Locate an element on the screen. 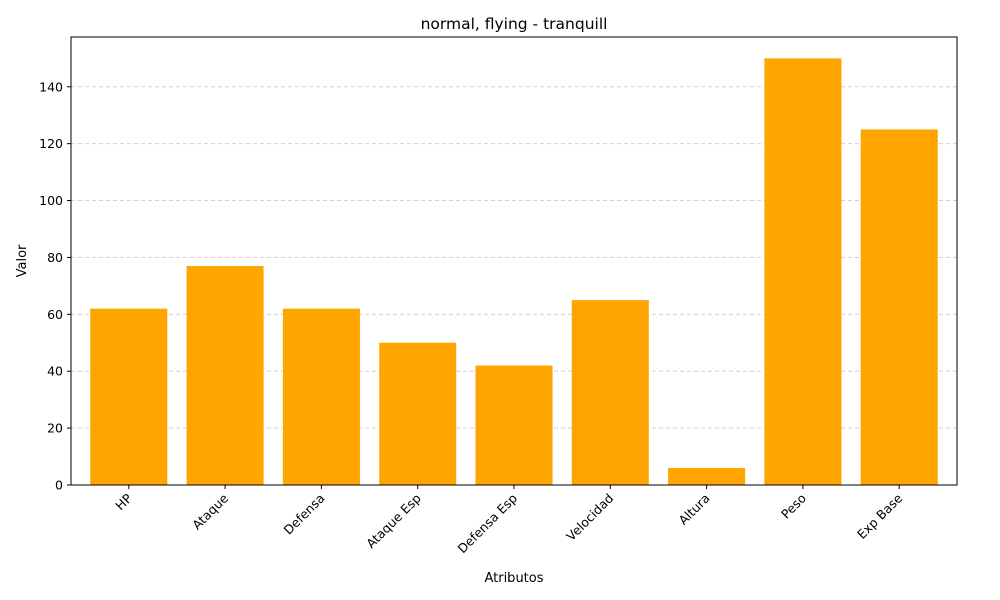 The image size is (1000, 600). bar-defensa-esp is located at coordinates (514, 425).